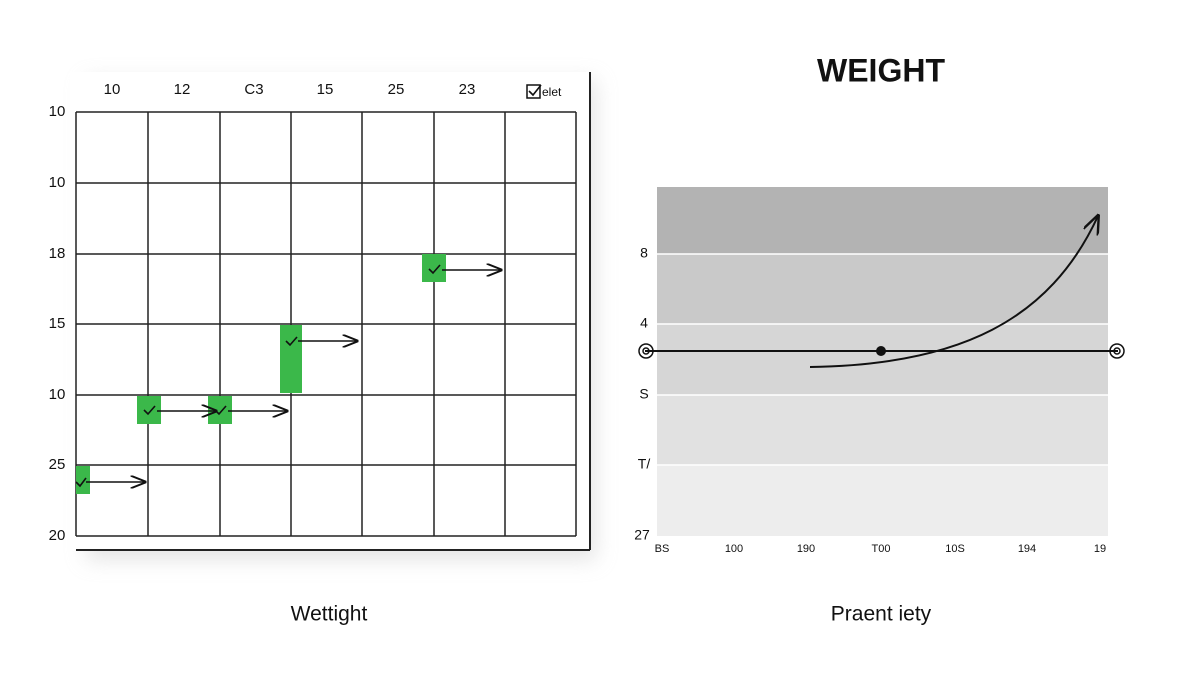  What do you see at coordinates (642, 535) in the screenshot?
I see `y-label: 27` at bounding box center [642, 535].